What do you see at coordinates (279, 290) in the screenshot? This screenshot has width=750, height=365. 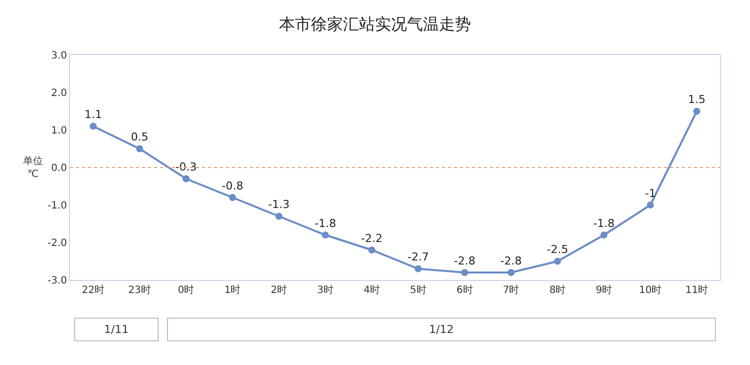 I see `x-tick-label: 2时` at bounding box center [279, 290].